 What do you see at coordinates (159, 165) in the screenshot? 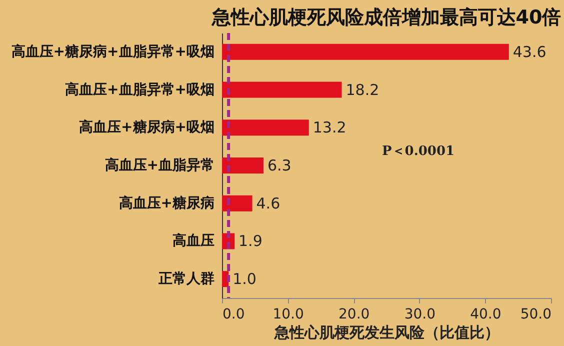
I see `y-tick-label: 高血压+血脂异常` at bounding box center [159, 165].